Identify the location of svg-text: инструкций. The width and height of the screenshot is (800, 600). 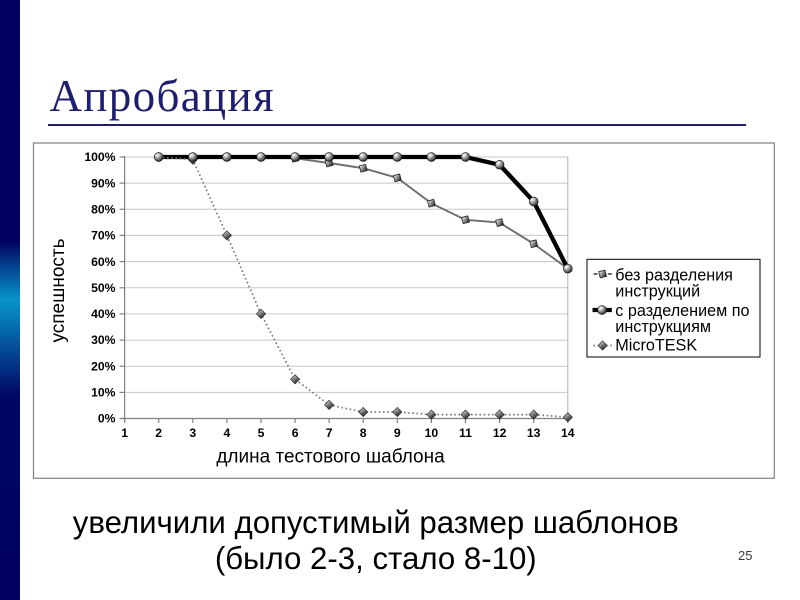
(657, 292).